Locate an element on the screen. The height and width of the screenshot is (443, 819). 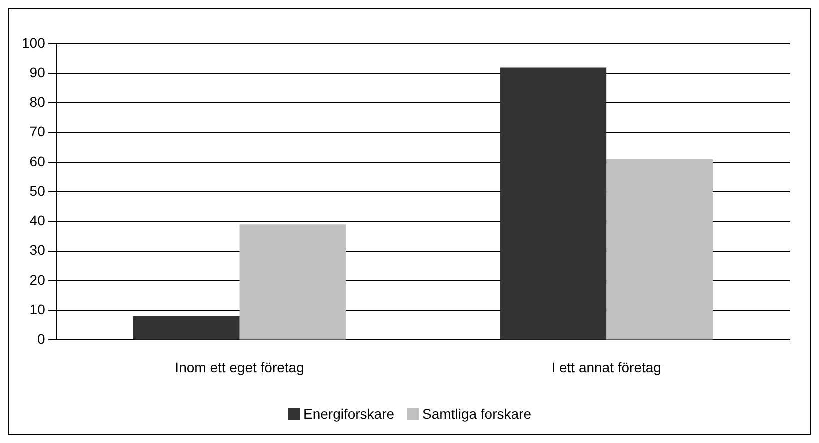
y-tick-label: 10 is located at coordinates (38, 309).